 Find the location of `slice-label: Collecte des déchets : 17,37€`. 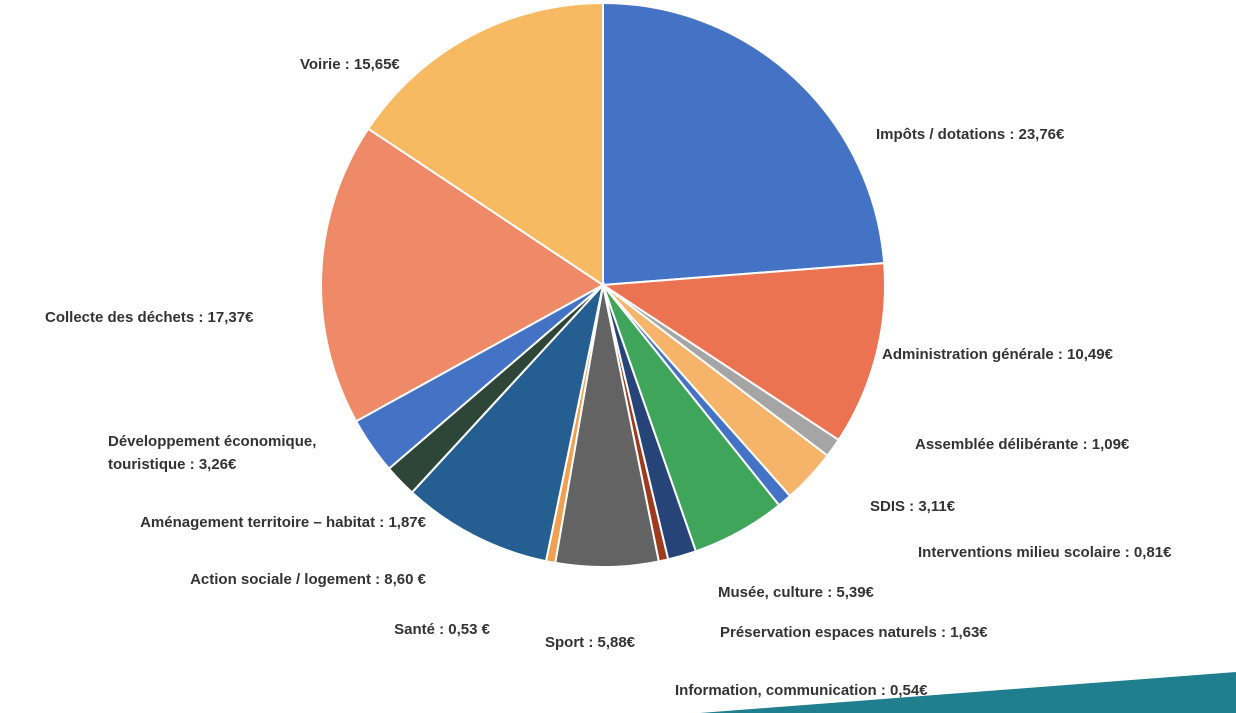

slice-label: Collecte des déchets : 17,37€ is located at coordinates (149, 317).